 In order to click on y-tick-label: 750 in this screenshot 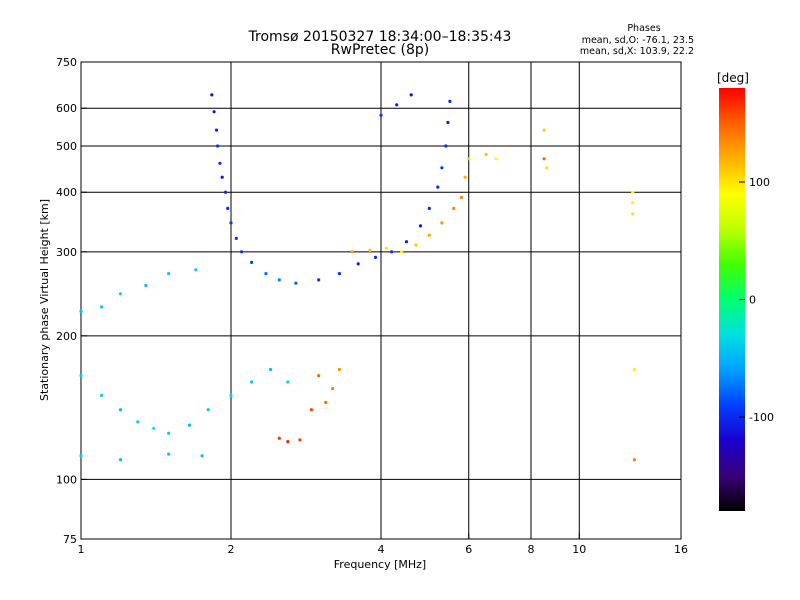, I will do `click(66, 62)`.